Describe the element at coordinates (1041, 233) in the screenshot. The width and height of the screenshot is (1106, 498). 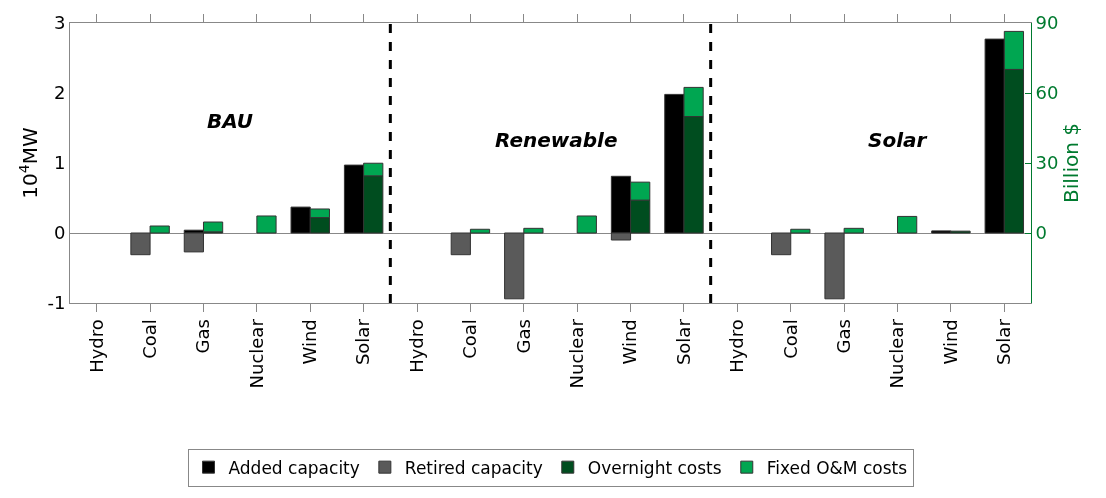
I see `y2-tick-label: 0` at that location.